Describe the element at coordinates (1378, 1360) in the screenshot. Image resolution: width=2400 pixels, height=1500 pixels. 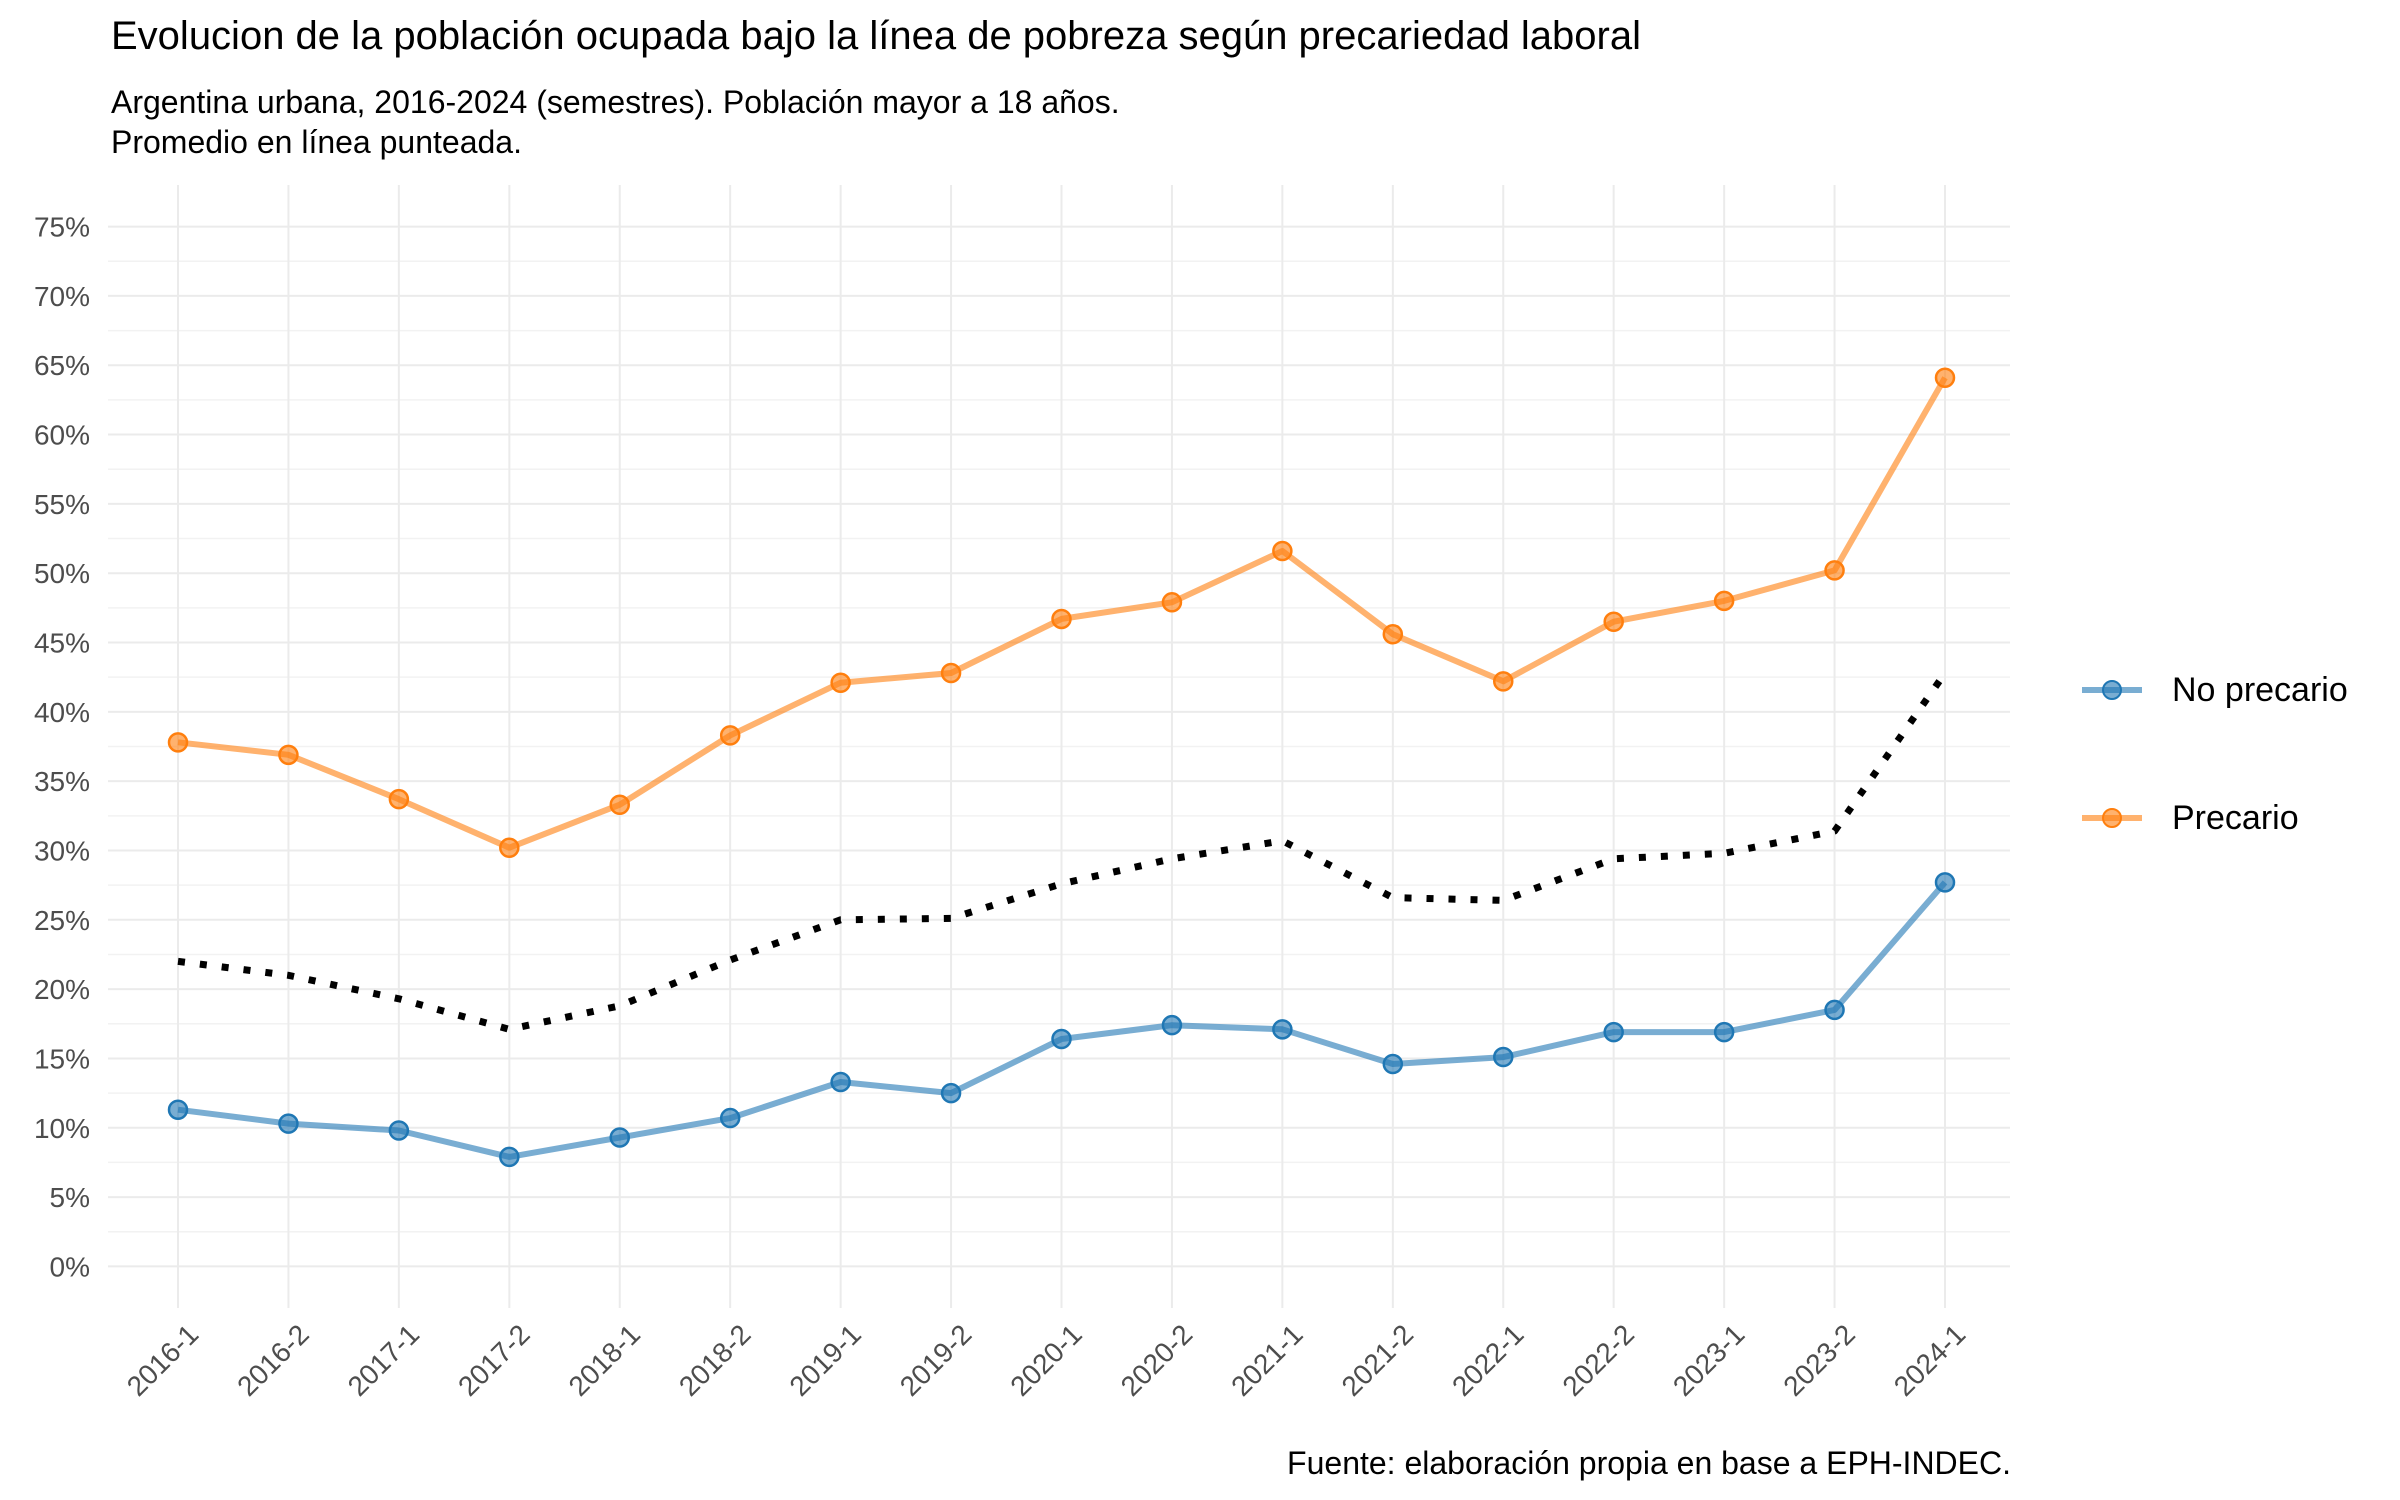
I see `x-tick-label: 2021-2` at that location.